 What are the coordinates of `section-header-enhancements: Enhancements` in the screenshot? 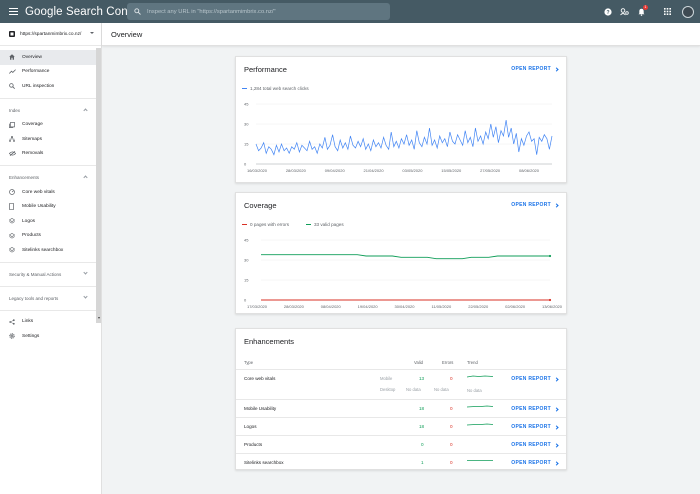 It's located at (50, 177).